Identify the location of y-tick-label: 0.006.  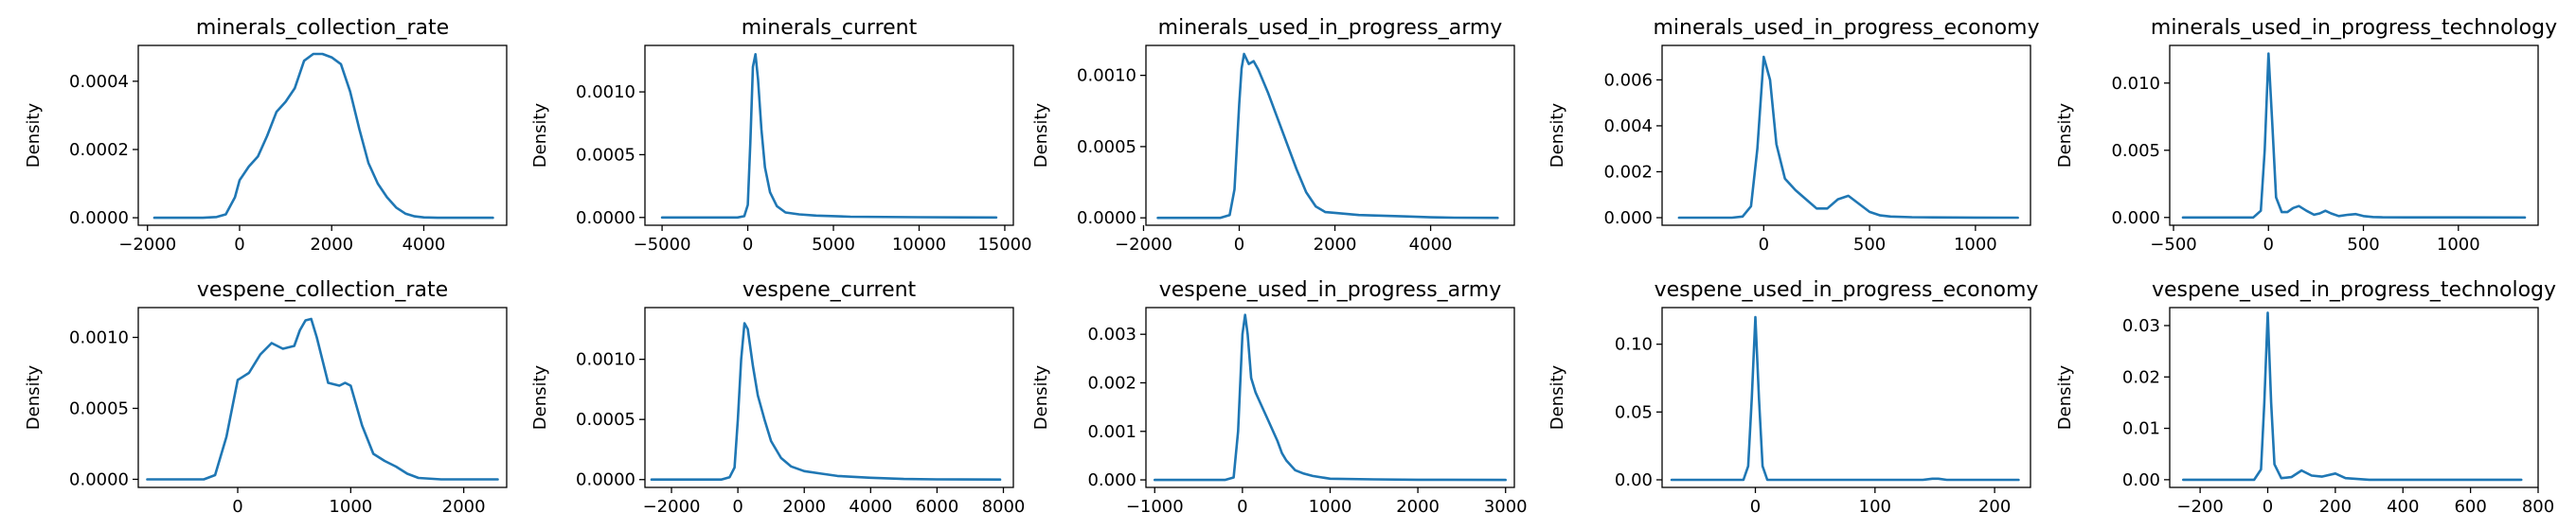
(1628, 80).